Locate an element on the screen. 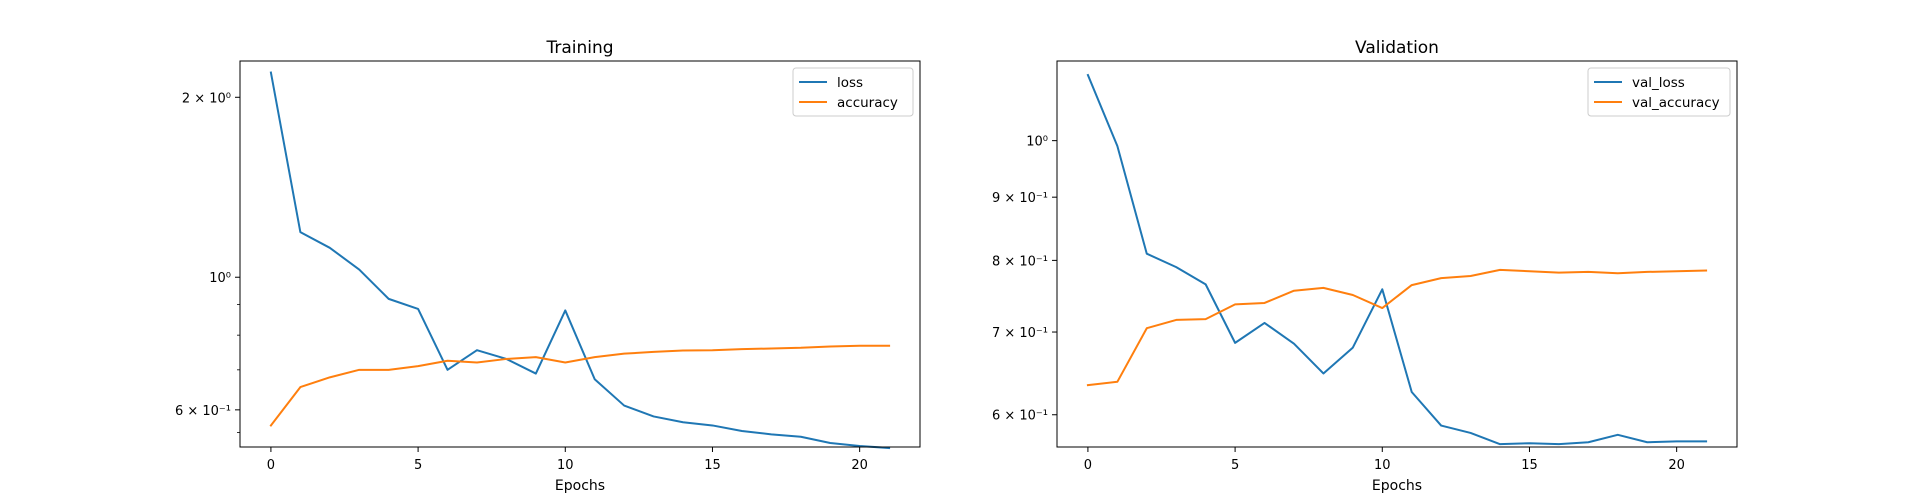 This screenshot has height=500, width=1920. y-tick-label: 7 × 10⁻¹ is located at coordinates (1020, 333).